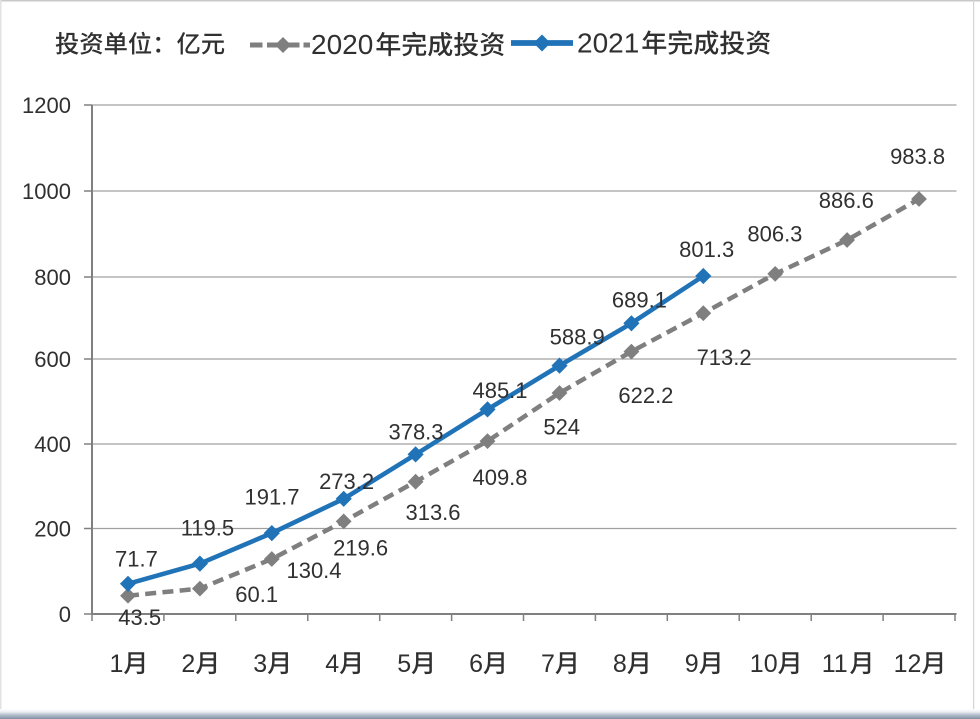  Describe the element at coordinates (692, 664) in the screenshot. I see `svg-text: 9` at that location.